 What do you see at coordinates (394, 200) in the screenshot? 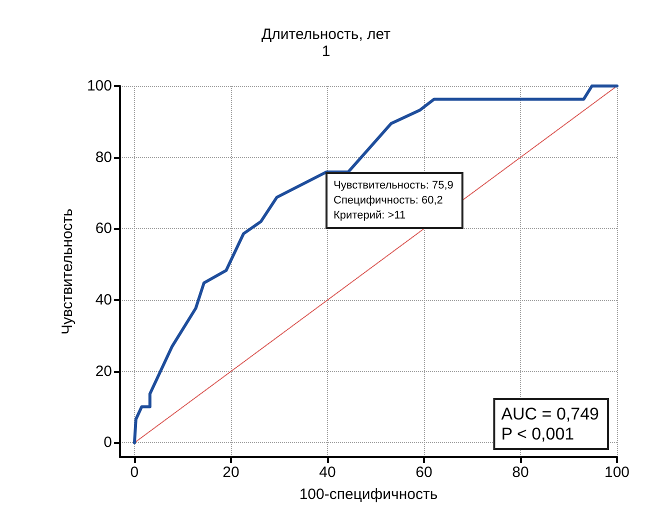
I see `annotation: Чувствительность: 75,9 Специфичность: 60,2 Критерий: >11` at bounding box center [394, 200].